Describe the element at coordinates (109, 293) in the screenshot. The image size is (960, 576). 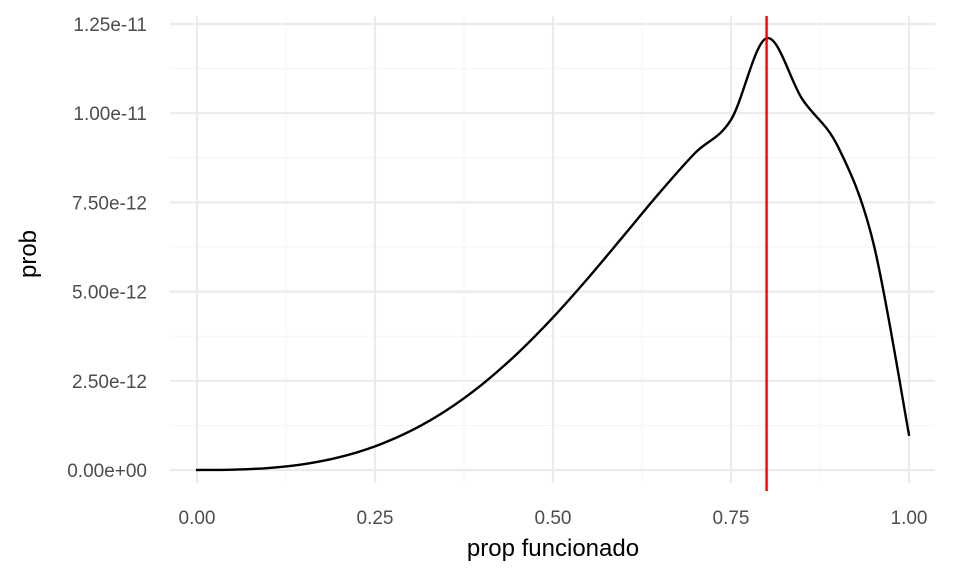
I see `y-tick-label-2: 5.00e-12` at that location.